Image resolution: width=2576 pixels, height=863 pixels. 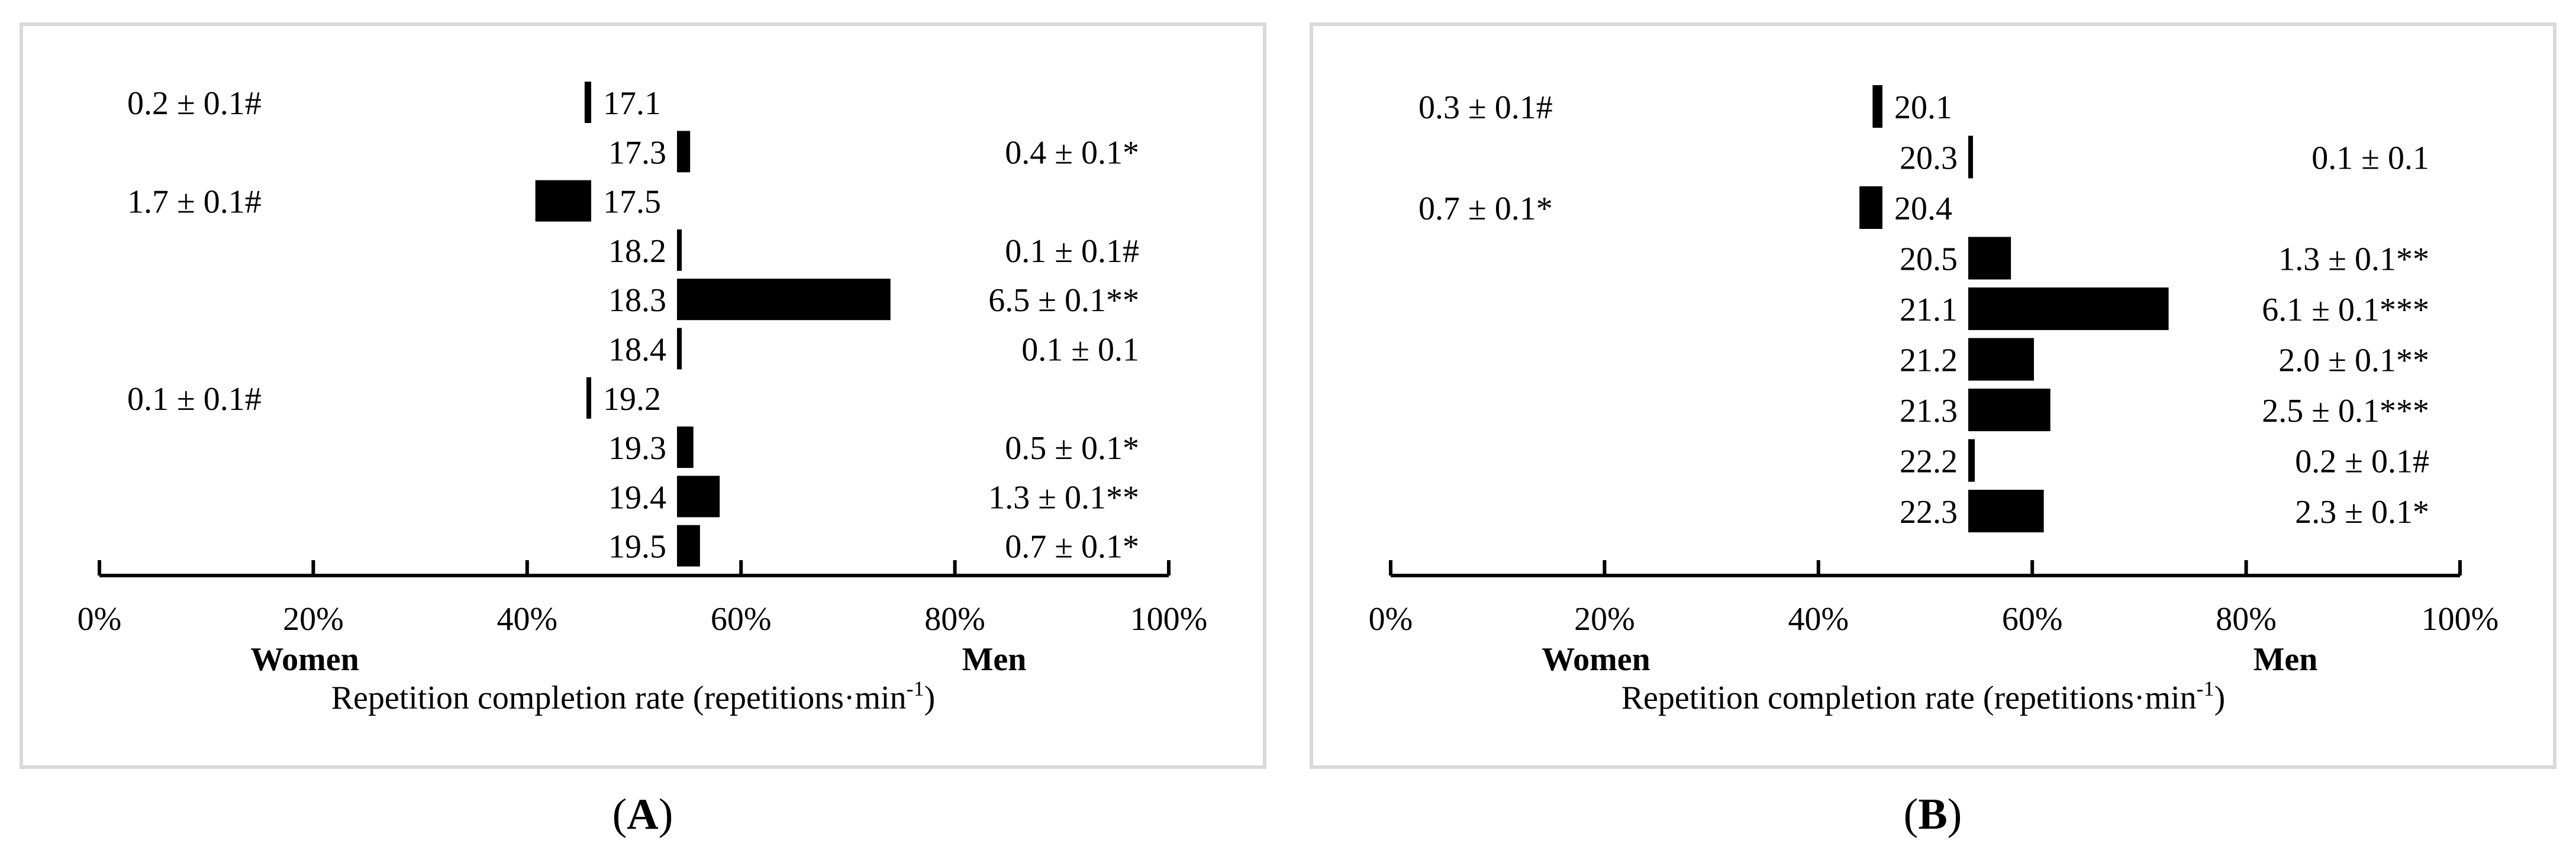 I want to click on panel-b-letter: B, so click(x=1933, y=814).